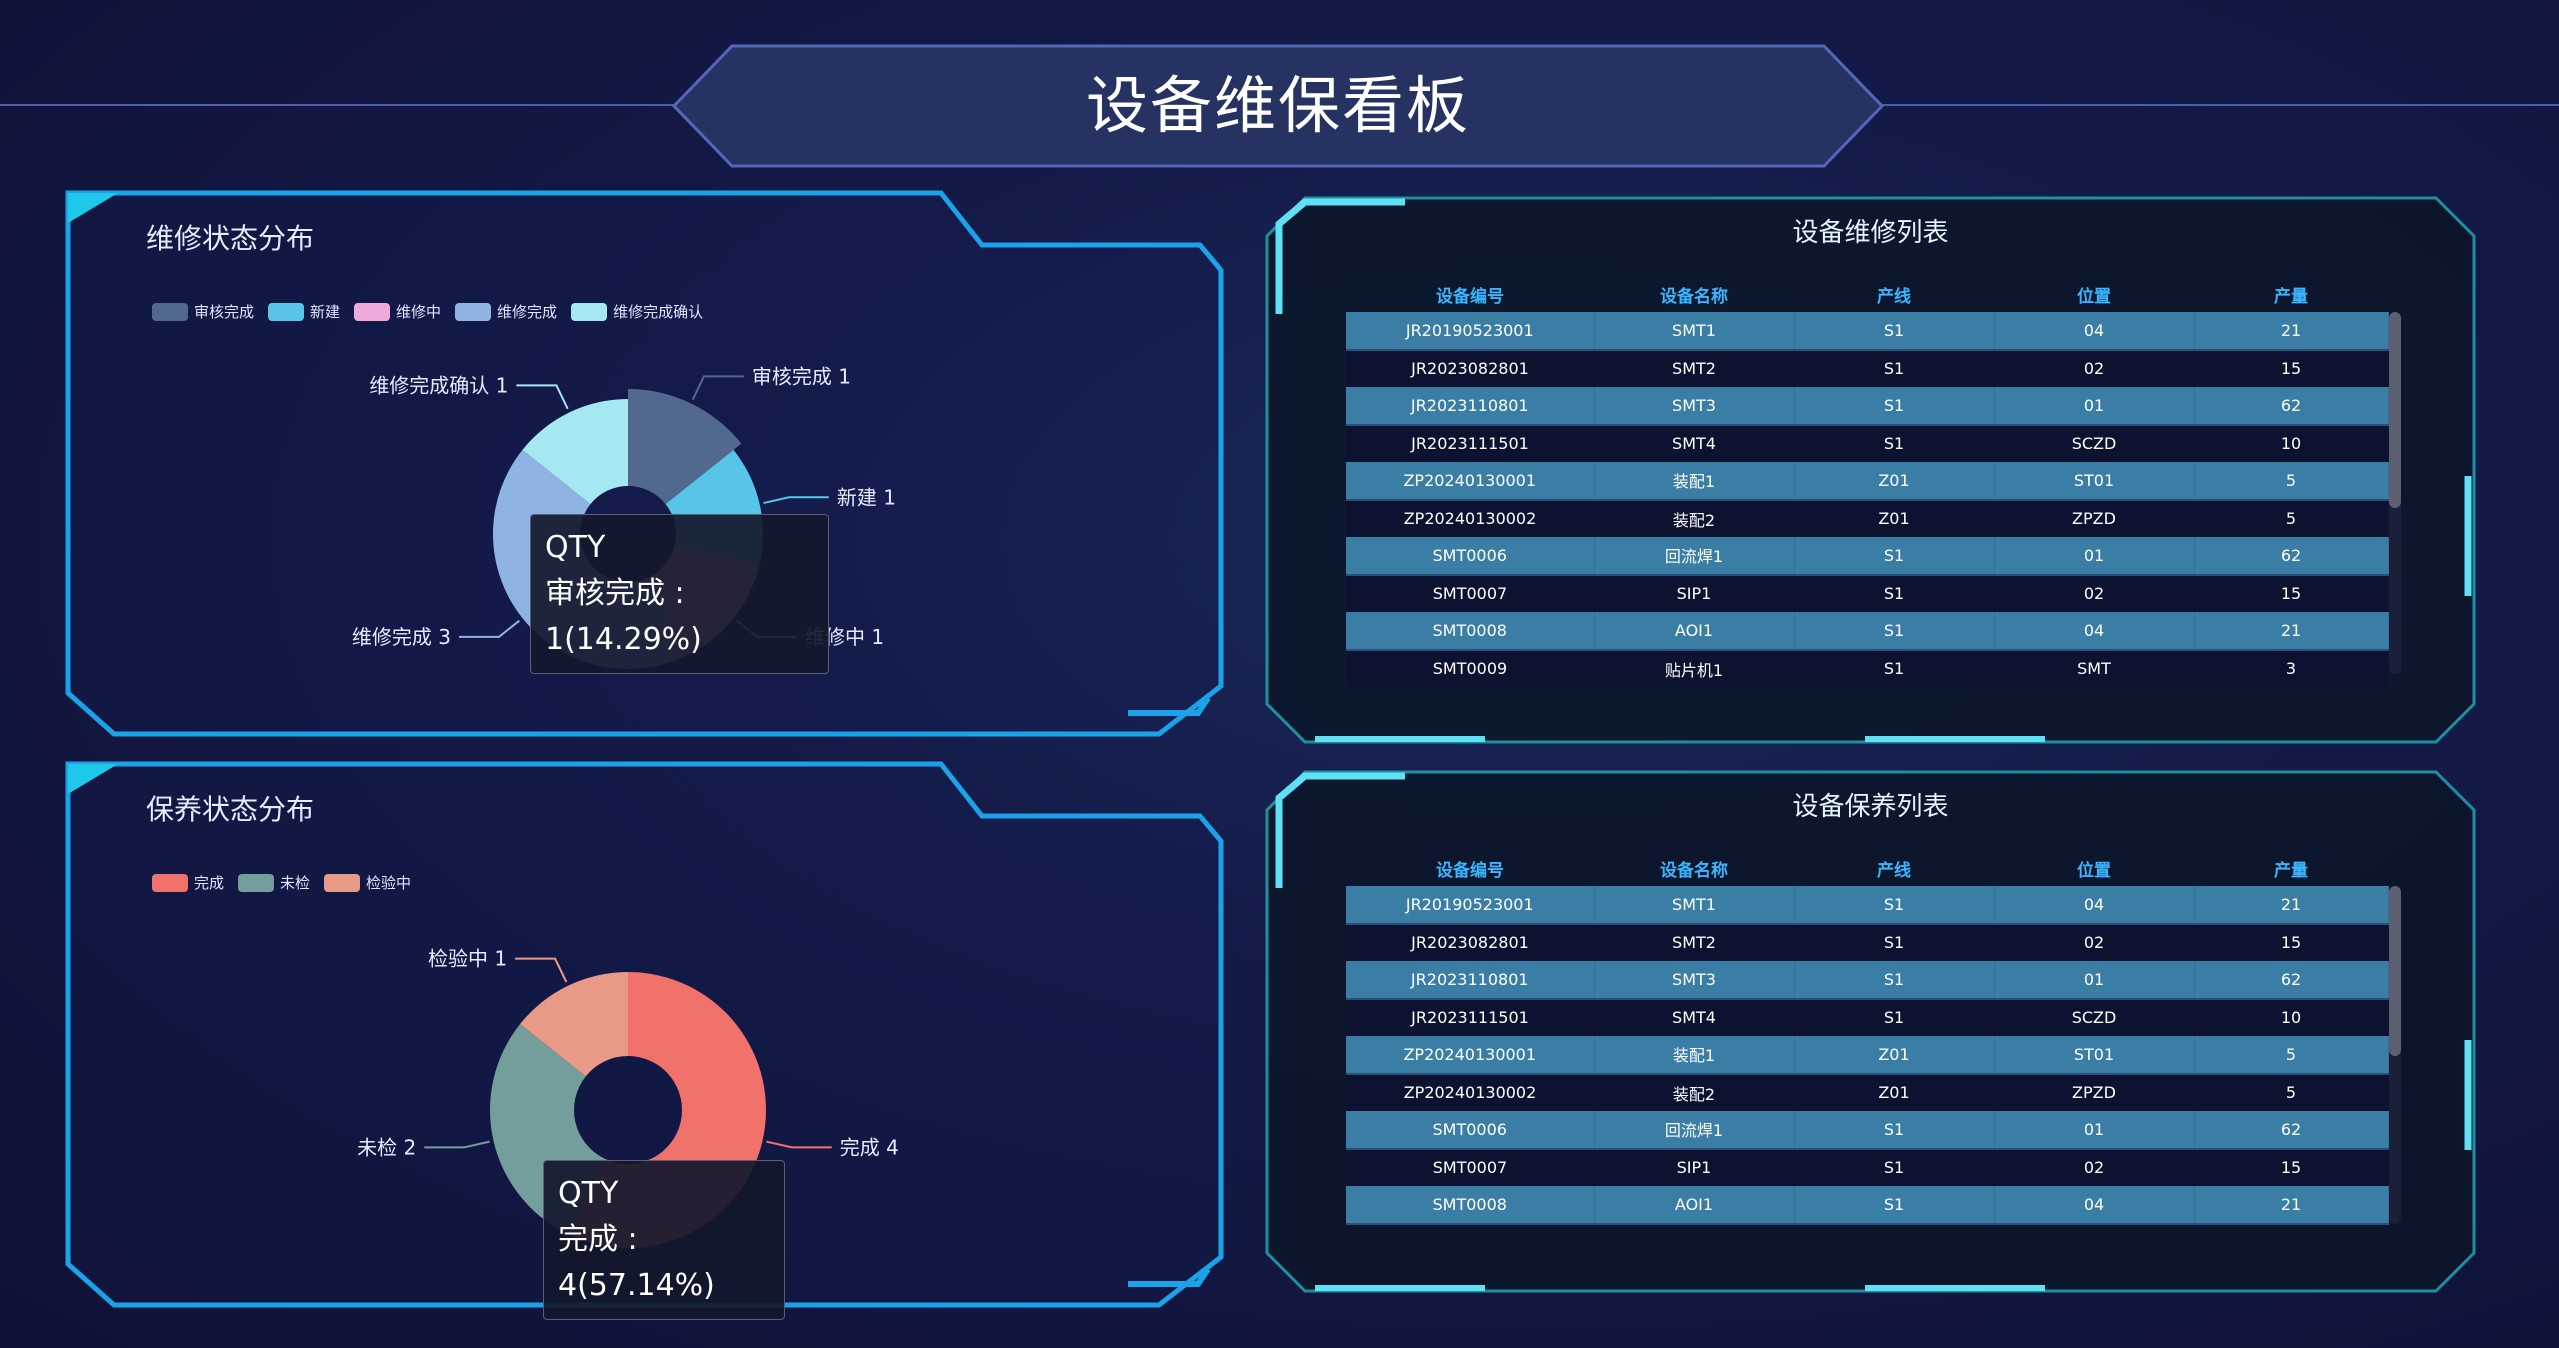 The height and width of the screenshot is (1348, 2559). What do you see at coordinates (230, 238) in the screenshot?
I see `panel-title: 维修状态分布` at bounding box center [230, 238].